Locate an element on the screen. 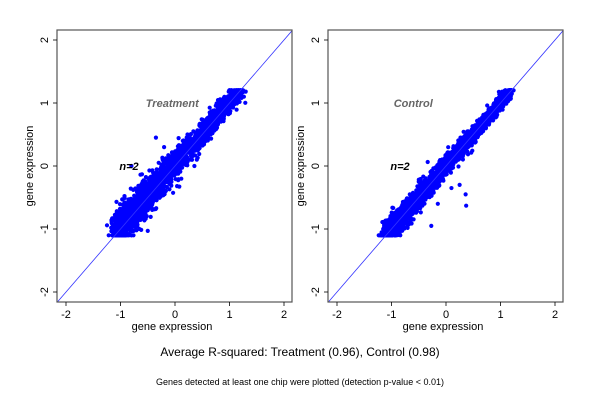 The width and height of the screenshot is (600, 400). panel-title: Control is located at coordinates (414, 104).